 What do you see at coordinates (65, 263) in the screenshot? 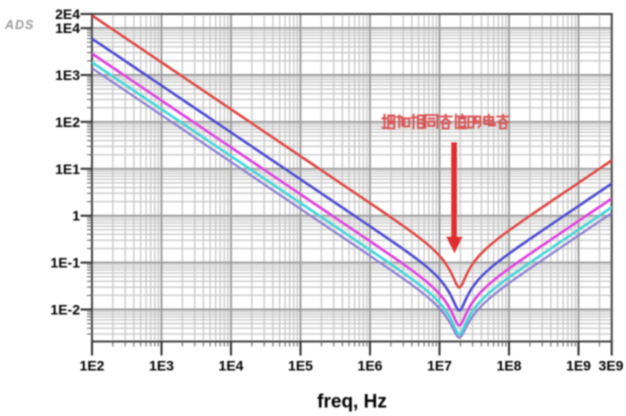
I see `svg-text: 1E-1` at bounding box center [65, 263].